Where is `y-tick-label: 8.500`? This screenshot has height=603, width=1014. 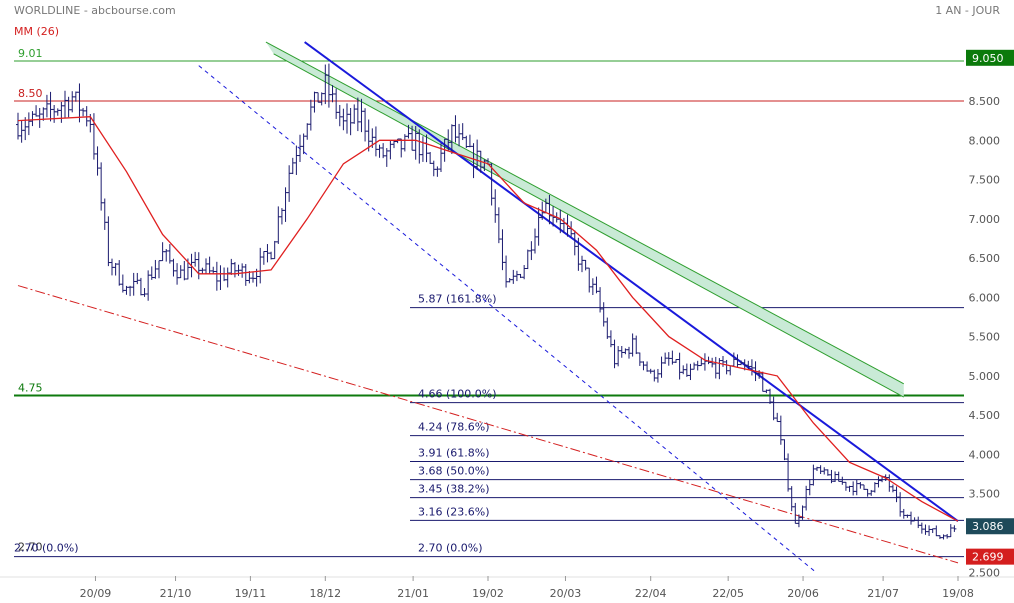 y-tick-label: 8.500 is located at coordinates (985, 101).